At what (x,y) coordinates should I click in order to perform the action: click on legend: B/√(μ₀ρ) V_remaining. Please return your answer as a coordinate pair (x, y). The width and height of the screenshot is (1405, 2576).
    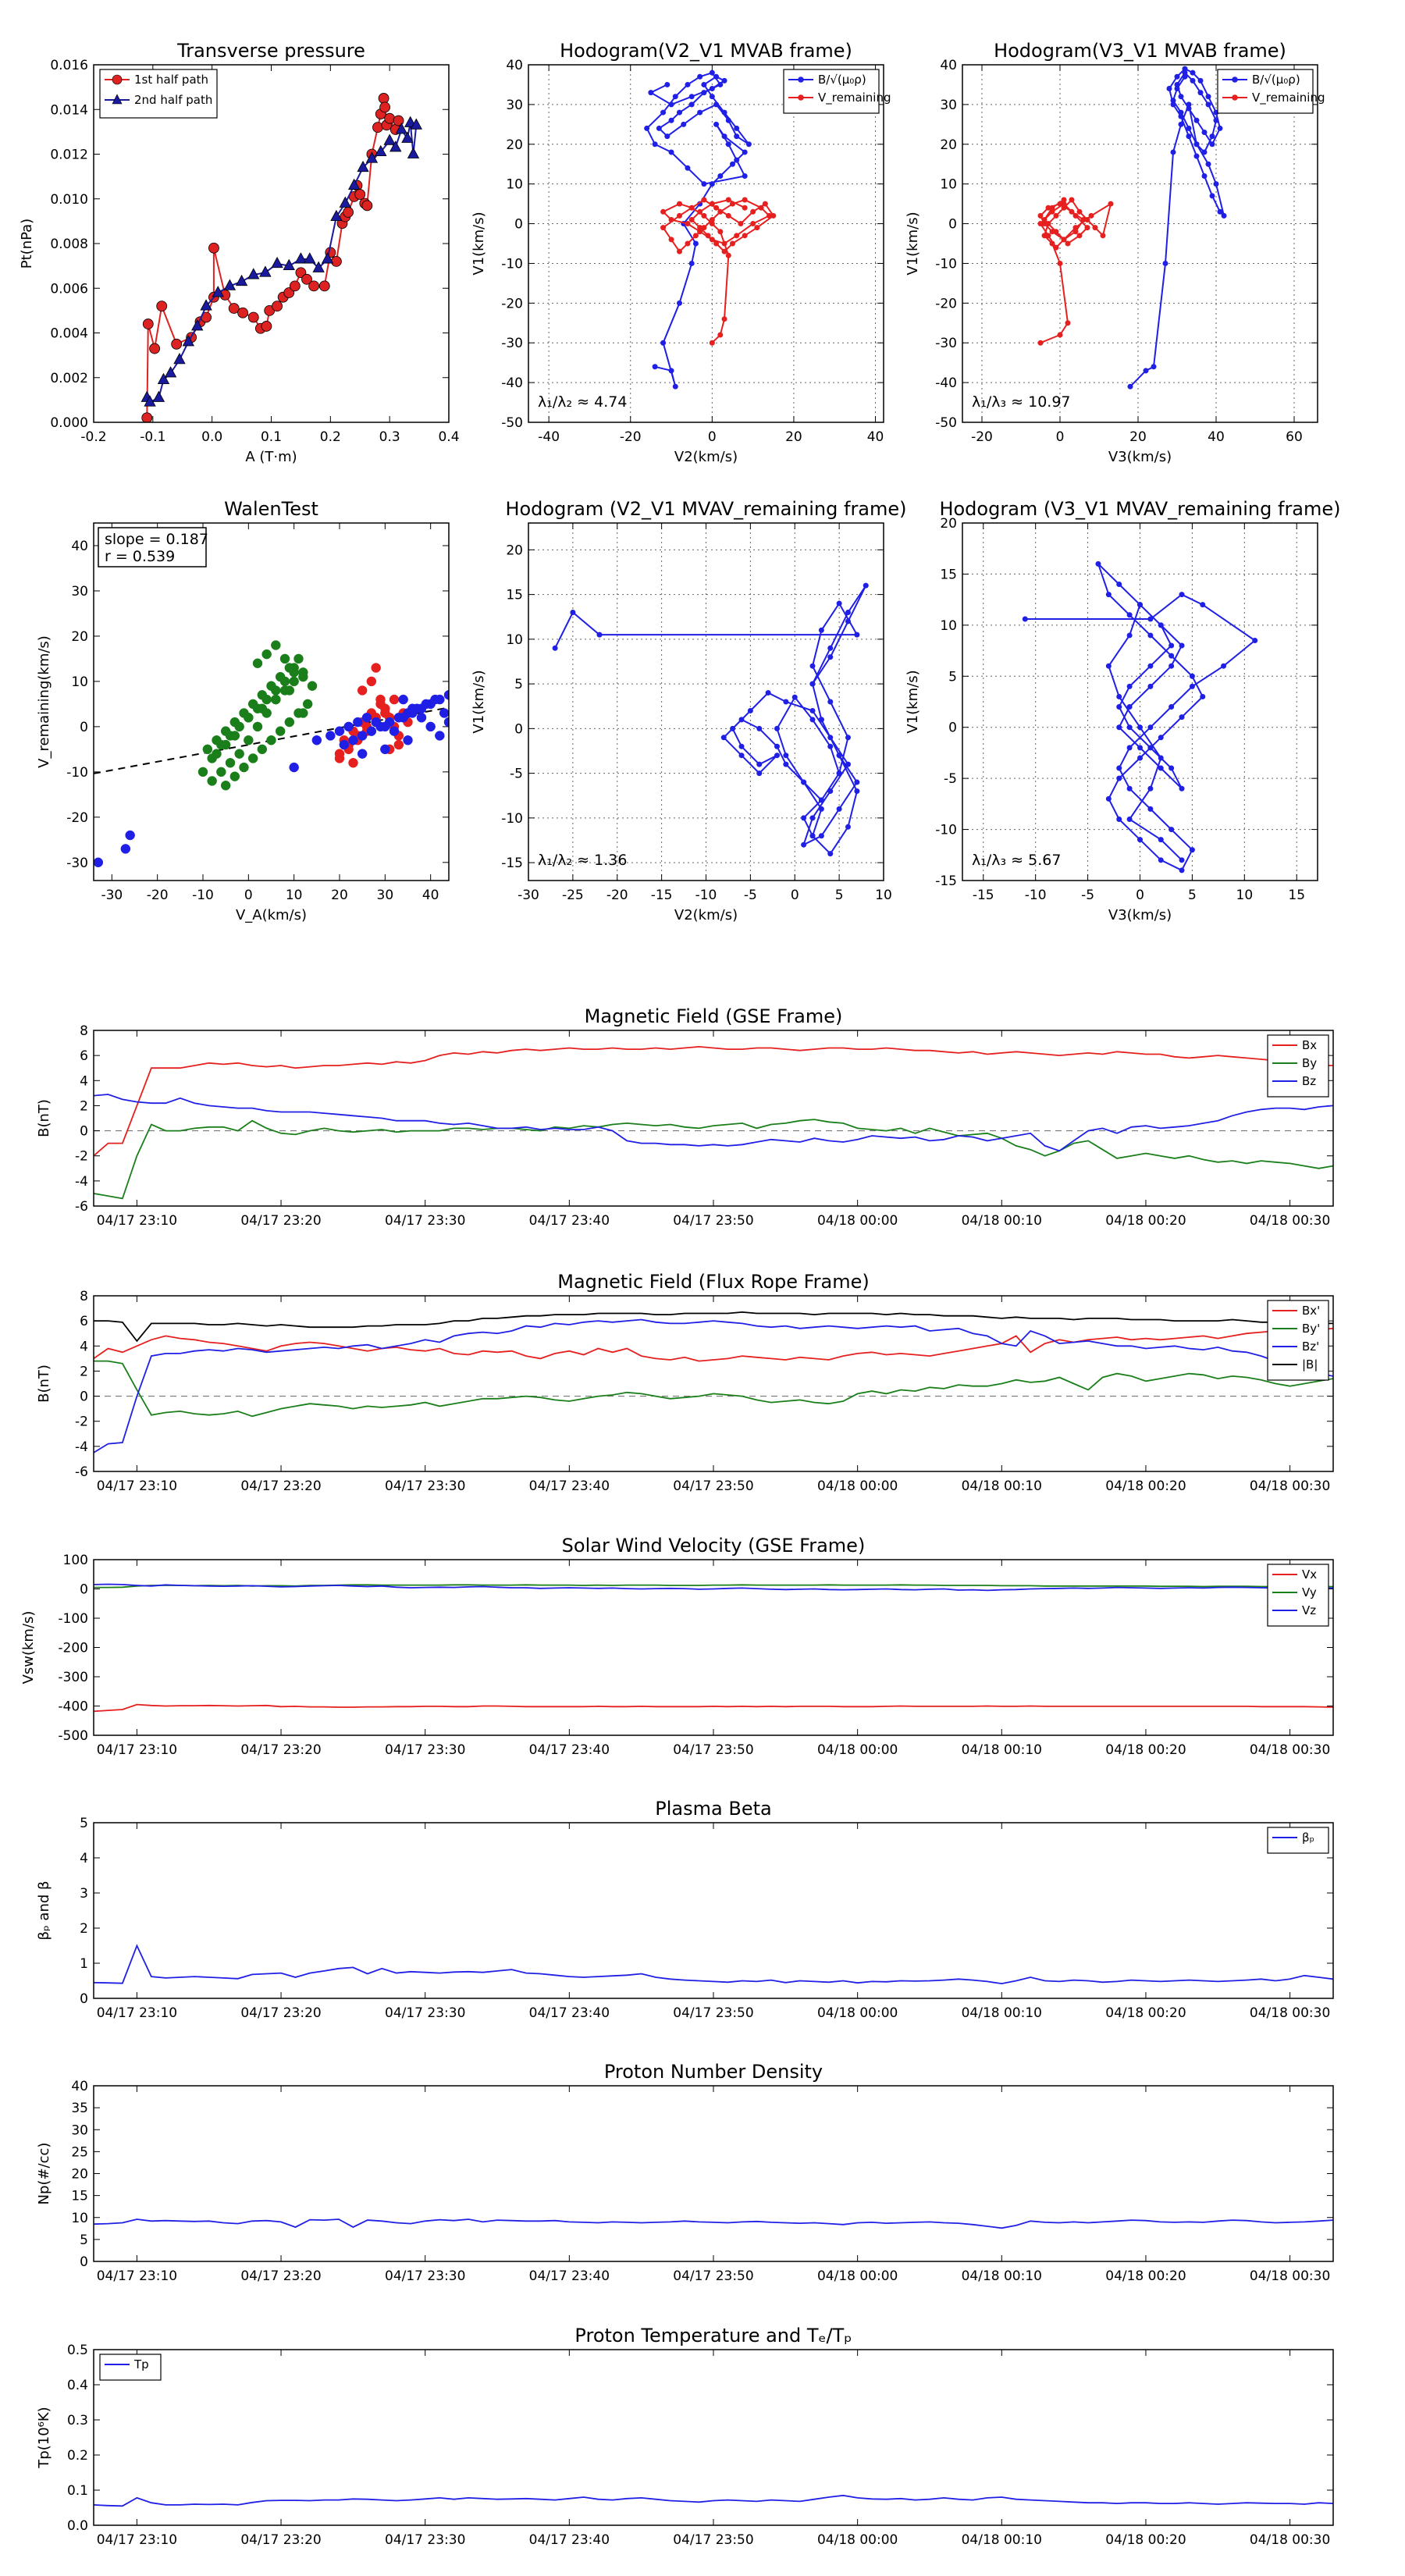
    Looking at the image, I should click on (837, 91).